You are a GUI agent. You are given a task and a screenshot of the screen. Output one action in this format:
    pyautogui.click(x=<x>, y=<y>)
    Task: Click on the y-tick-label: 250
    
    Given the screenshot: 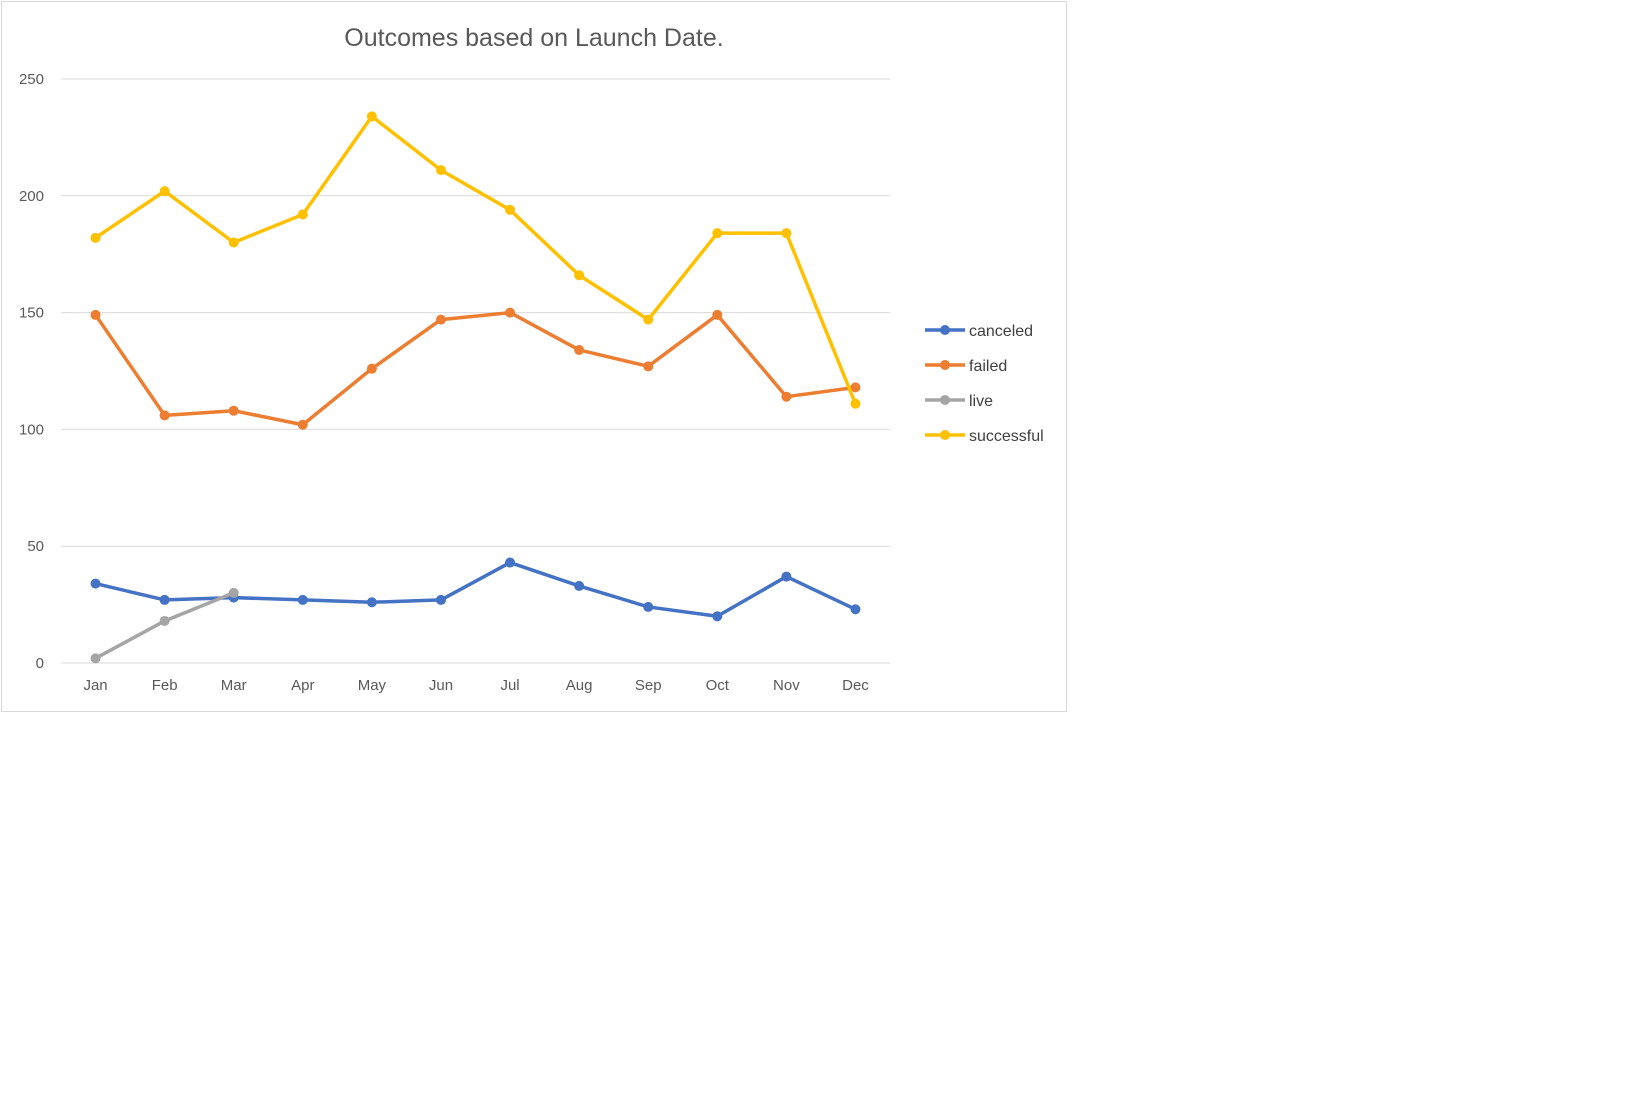 What is the action you would take?
    pyautogui.click(x=31, y=79)
    